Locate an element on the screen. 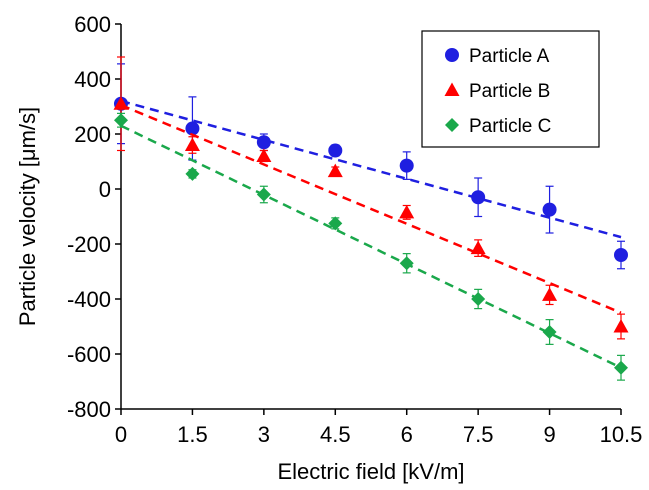 This screenshot has height=490, width=649. y-tick-label: 400 is located at coordinates (92, 79).